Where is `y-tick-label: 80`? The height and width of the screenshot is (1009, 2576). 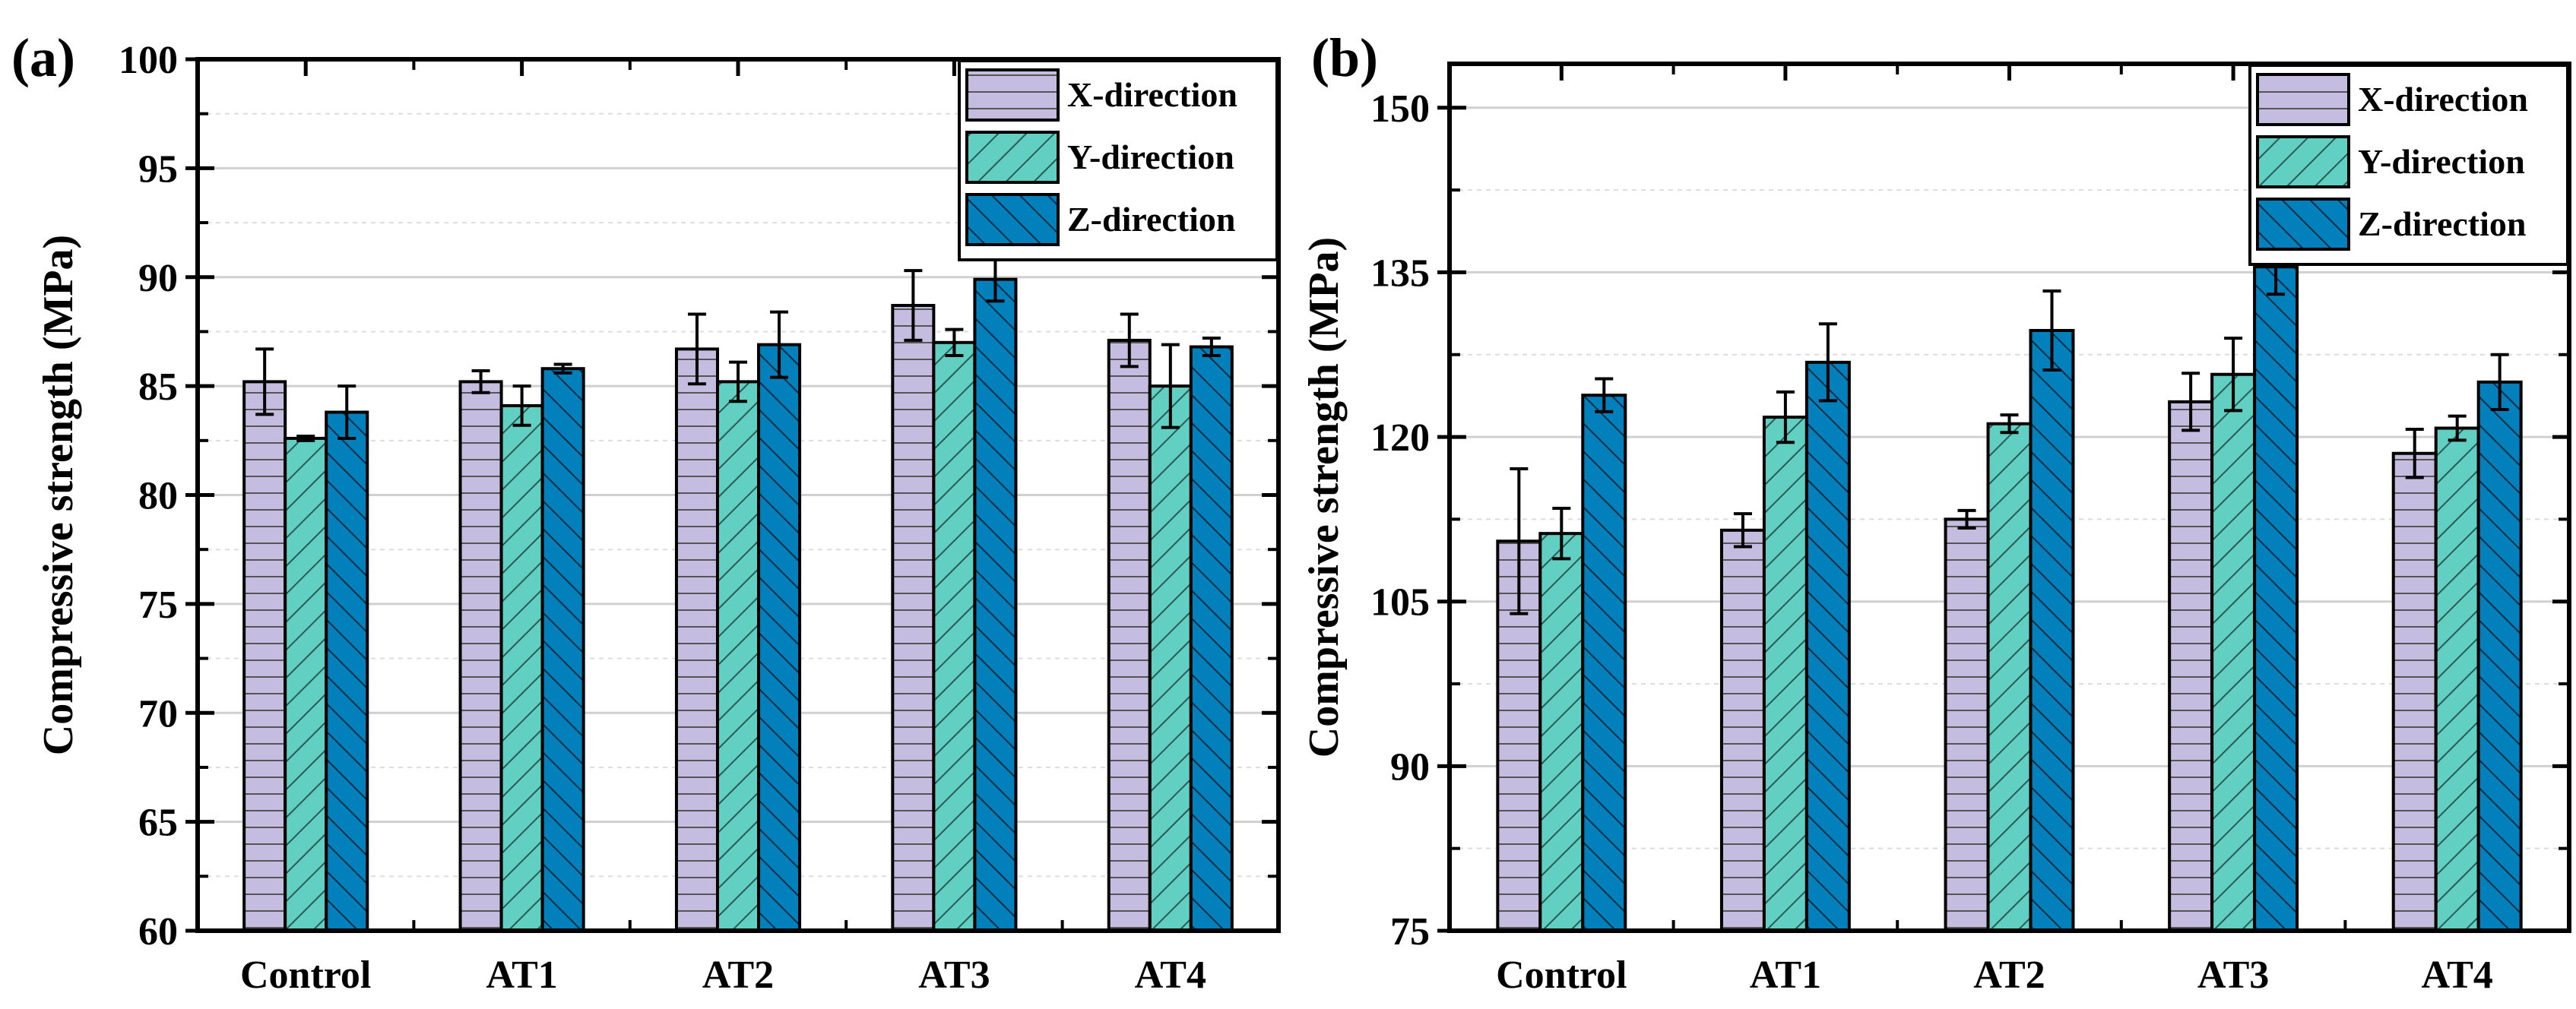
y-tick-label: 80 is located at coordinates (158, 496).